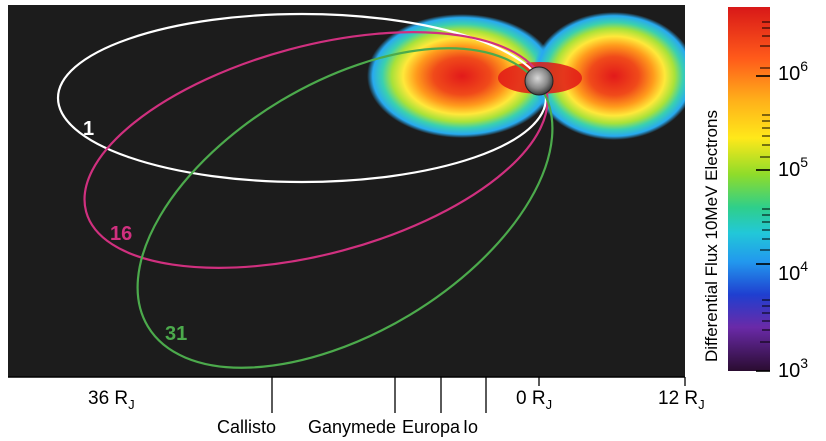  Describe the element at coordinates (534, 400) in the screenshot. I see `scale-label-0rj: 0 RJ` at that location.